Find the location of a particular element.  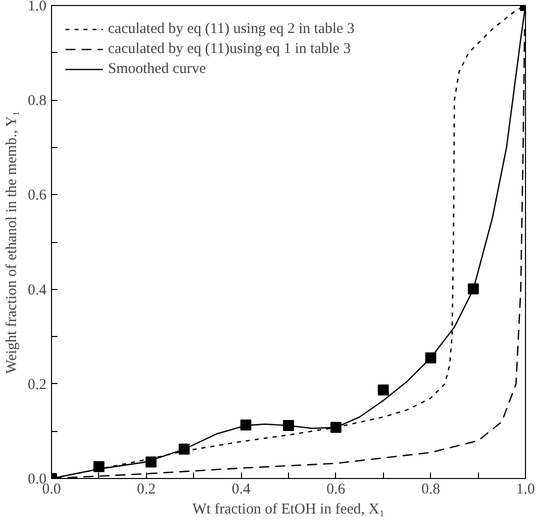

x-tick-label: 1.0 is located at coordinates (525, 490).